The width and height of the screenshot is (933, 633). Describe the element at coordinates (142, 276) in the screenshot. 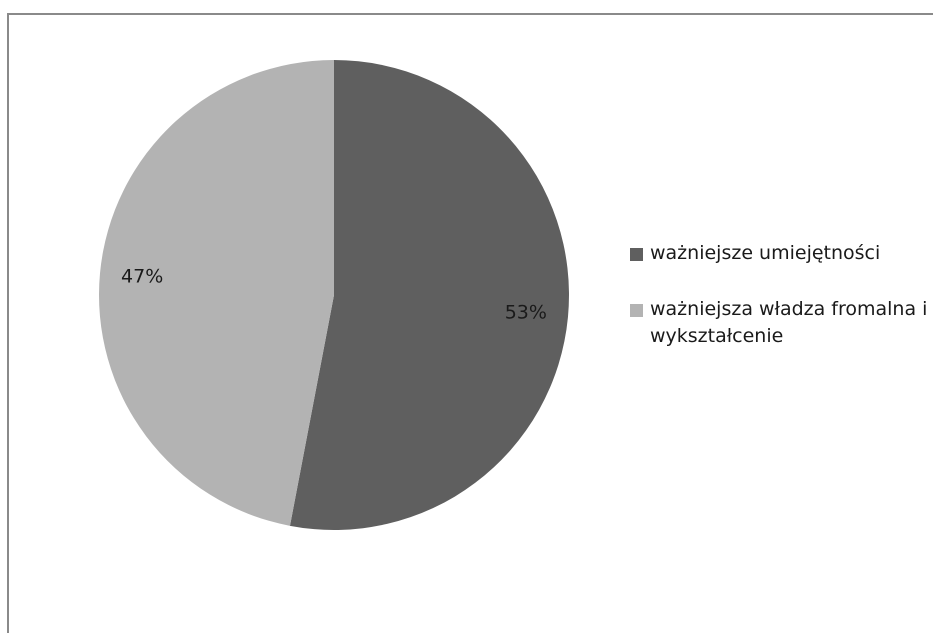

I see `data-label-2: 47%` at that location.